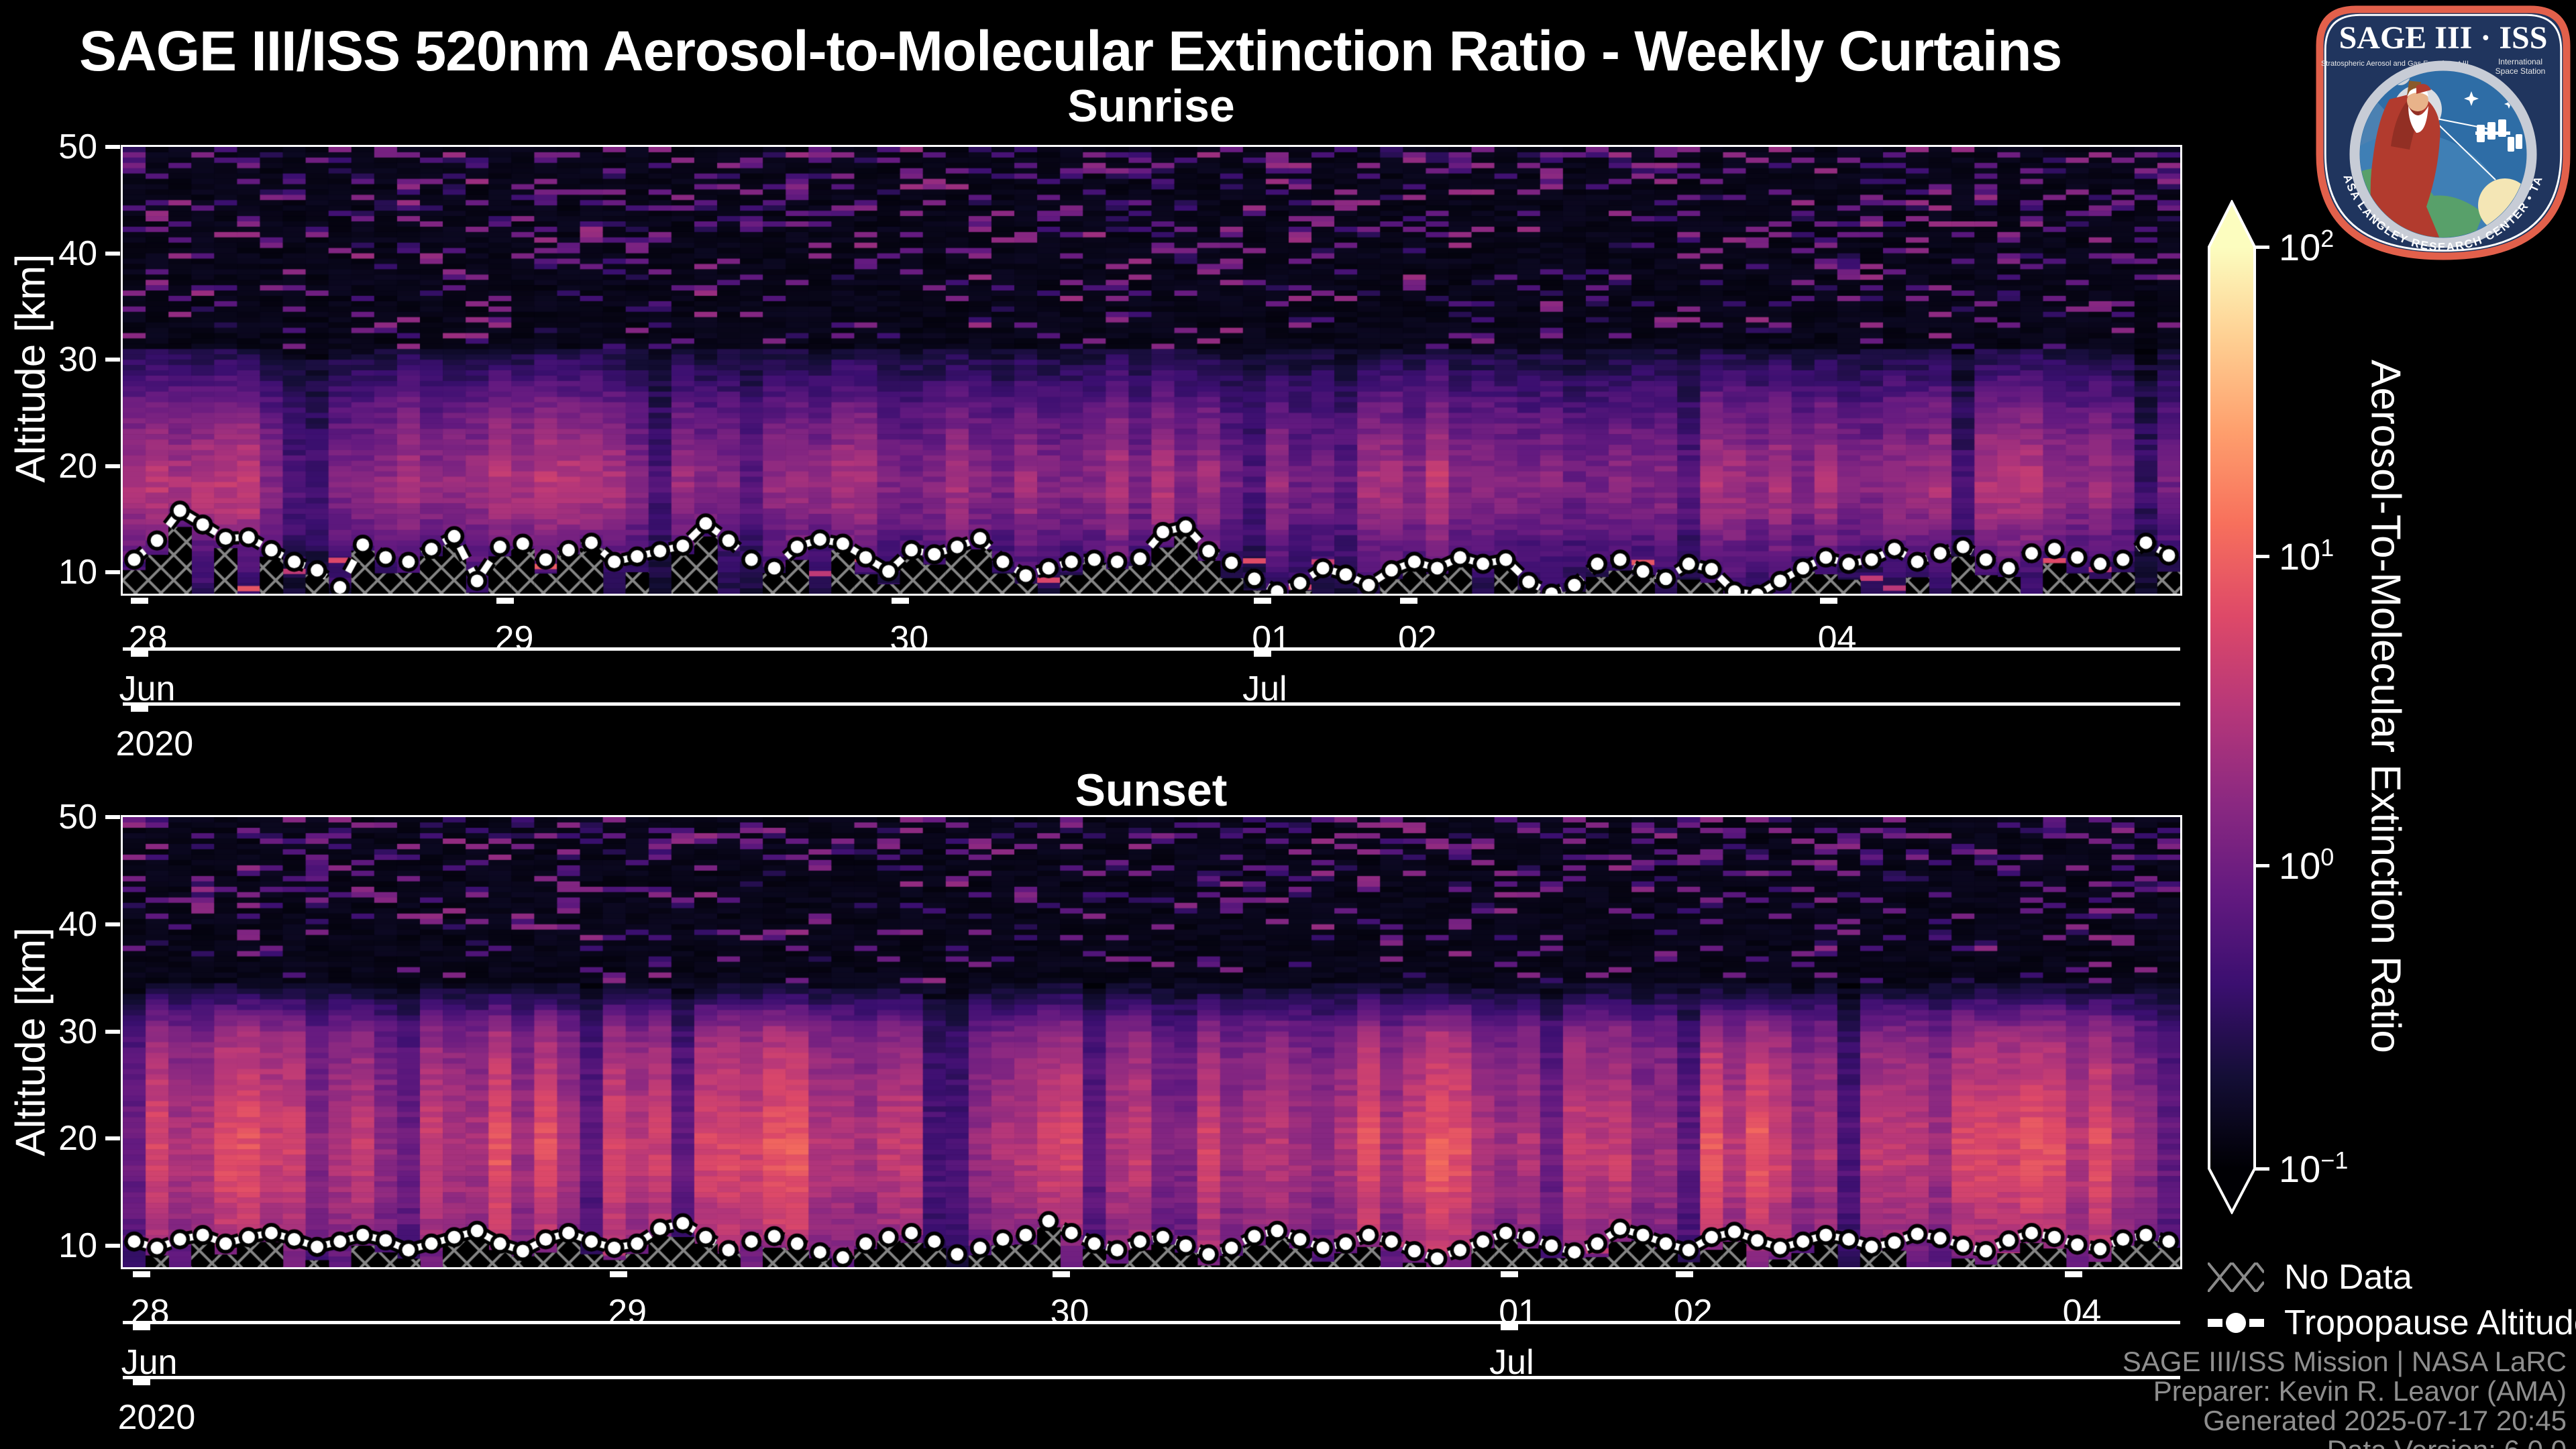  What do you see at coordinates (2498, 135) in the screenshot?
I see `logo-iss` at bounding box center [2498, 135].